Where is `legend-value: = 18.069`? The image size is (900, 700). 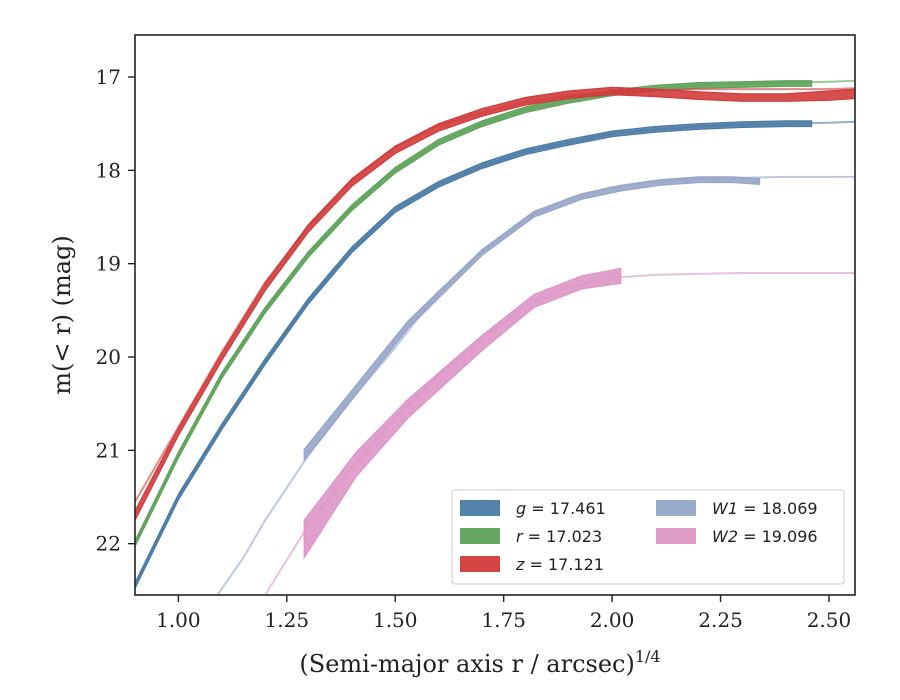
legend-value: = 18.069 is located at coordinates (778, 508).